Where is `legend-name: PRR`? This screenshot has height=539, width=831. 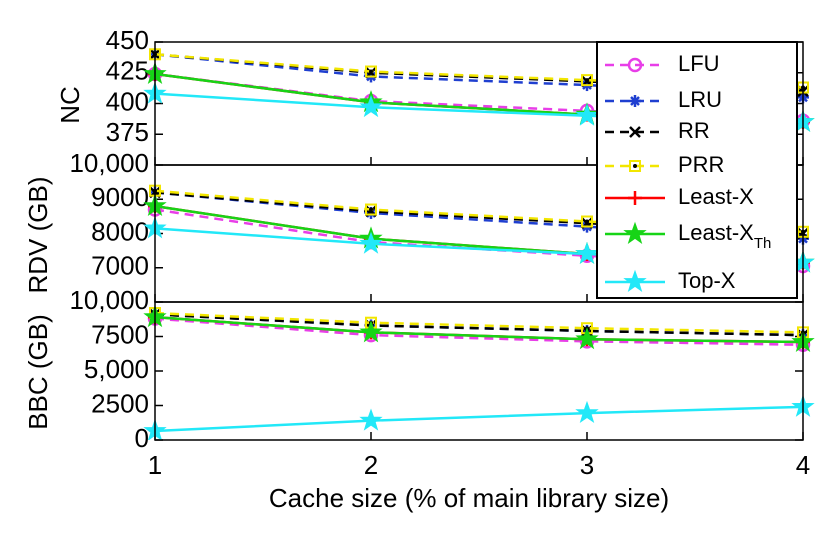 legend-name: PRR is located at coordinates (701, 164).